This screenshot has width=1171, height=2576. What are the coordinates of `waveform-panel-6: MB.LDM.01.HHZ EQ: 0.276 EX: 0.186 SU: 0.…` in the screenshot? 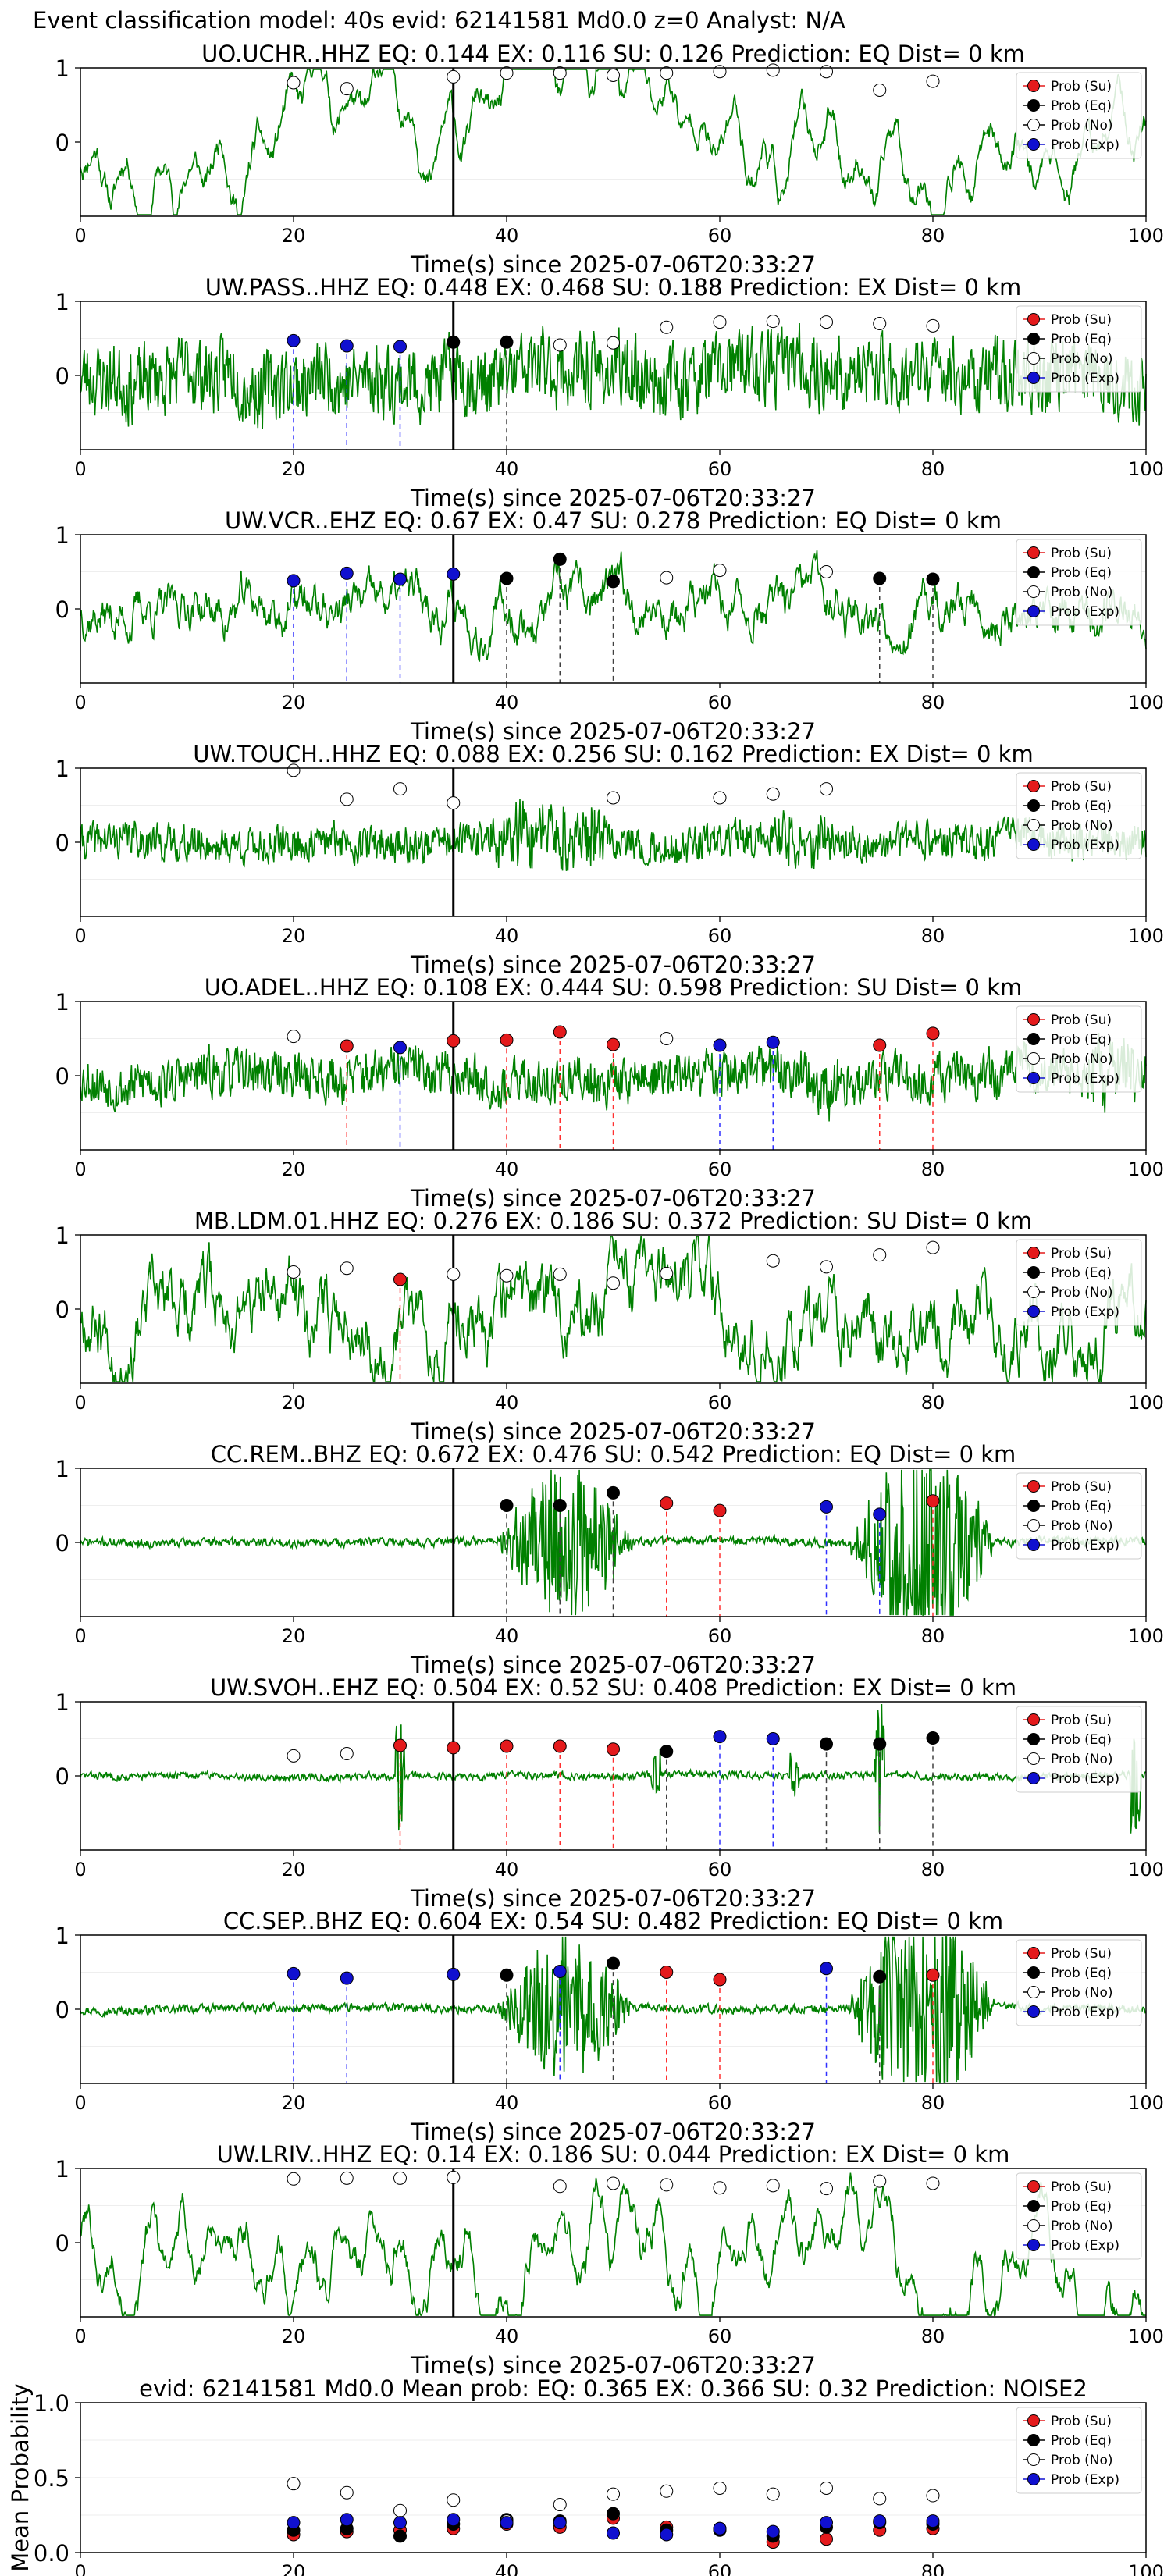 It's located at (609, 1326).